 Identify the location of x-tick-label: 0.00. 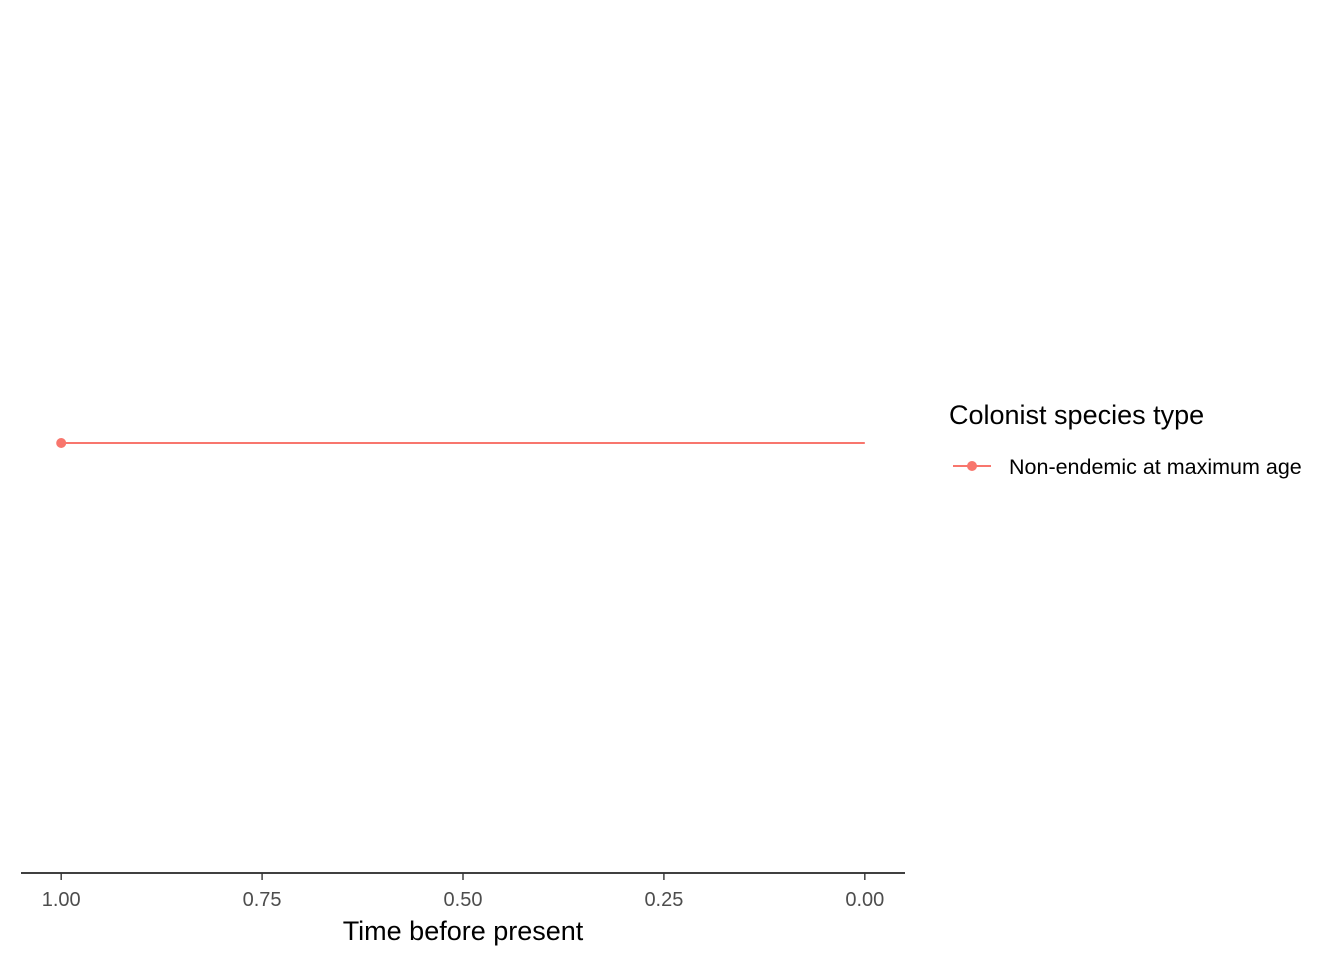
(864, 900).